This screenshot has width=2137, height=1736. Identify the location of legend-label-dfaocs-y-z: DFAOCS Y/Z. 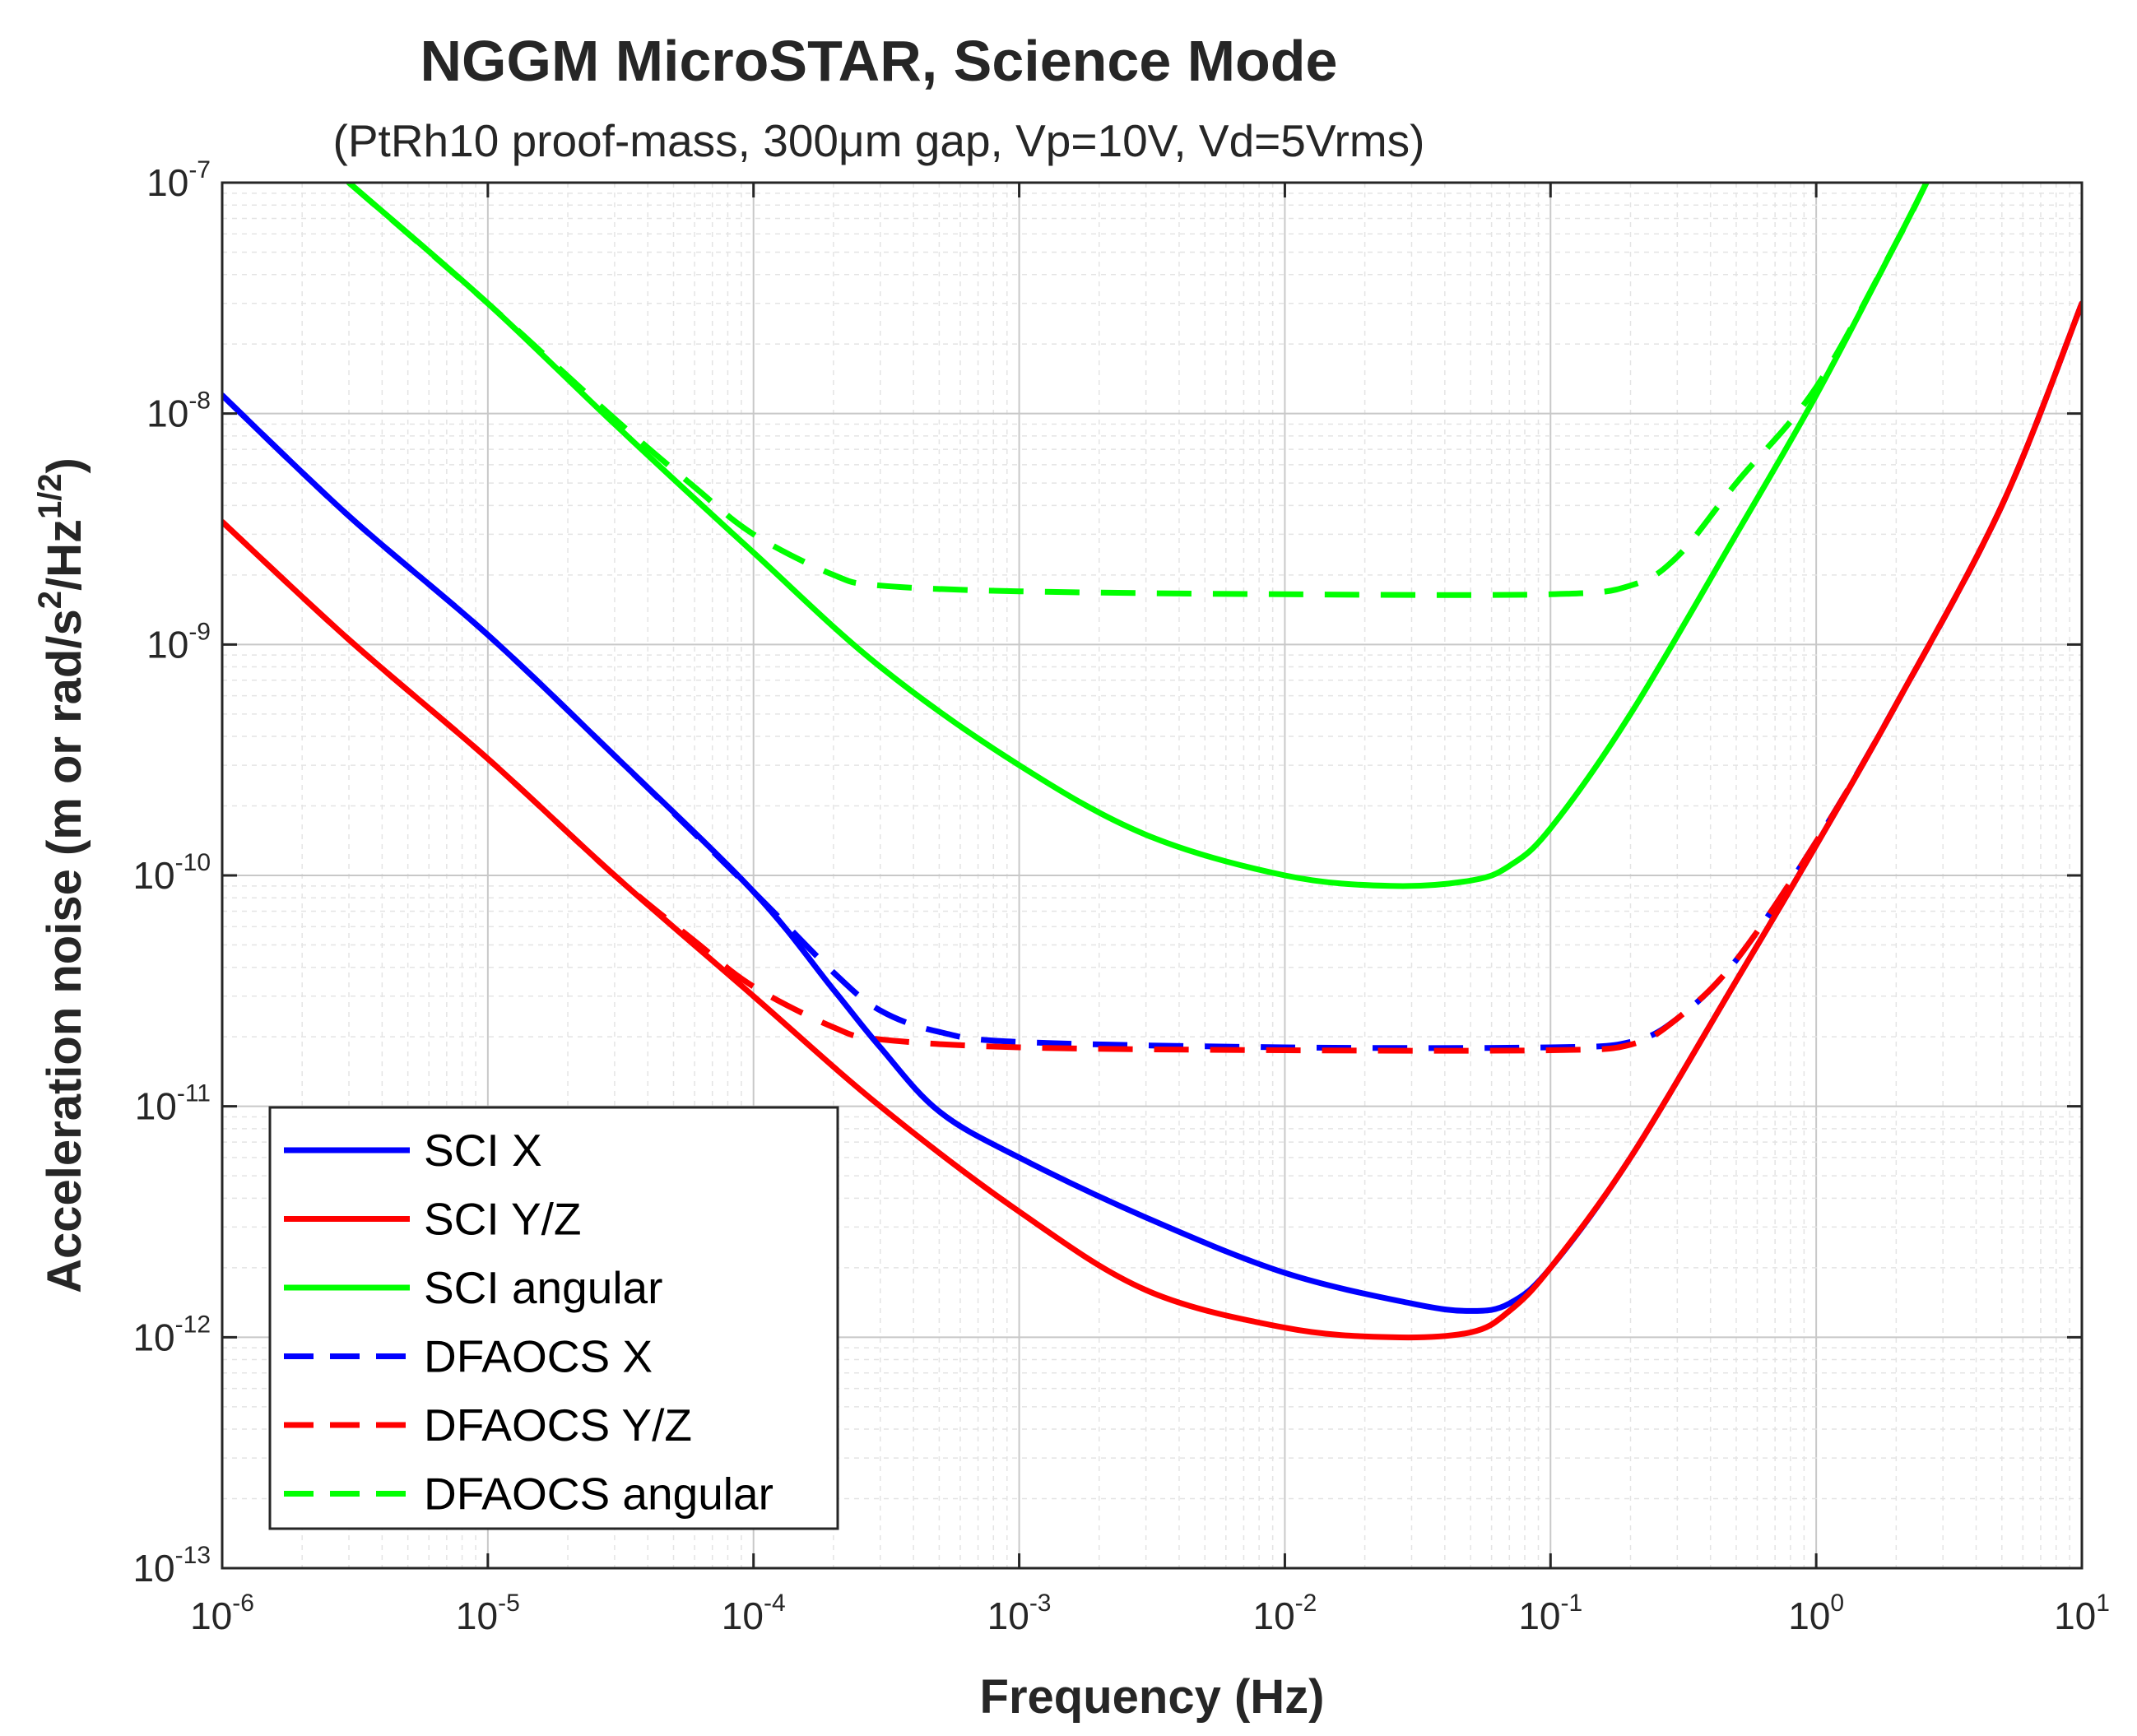
(558, 1425).